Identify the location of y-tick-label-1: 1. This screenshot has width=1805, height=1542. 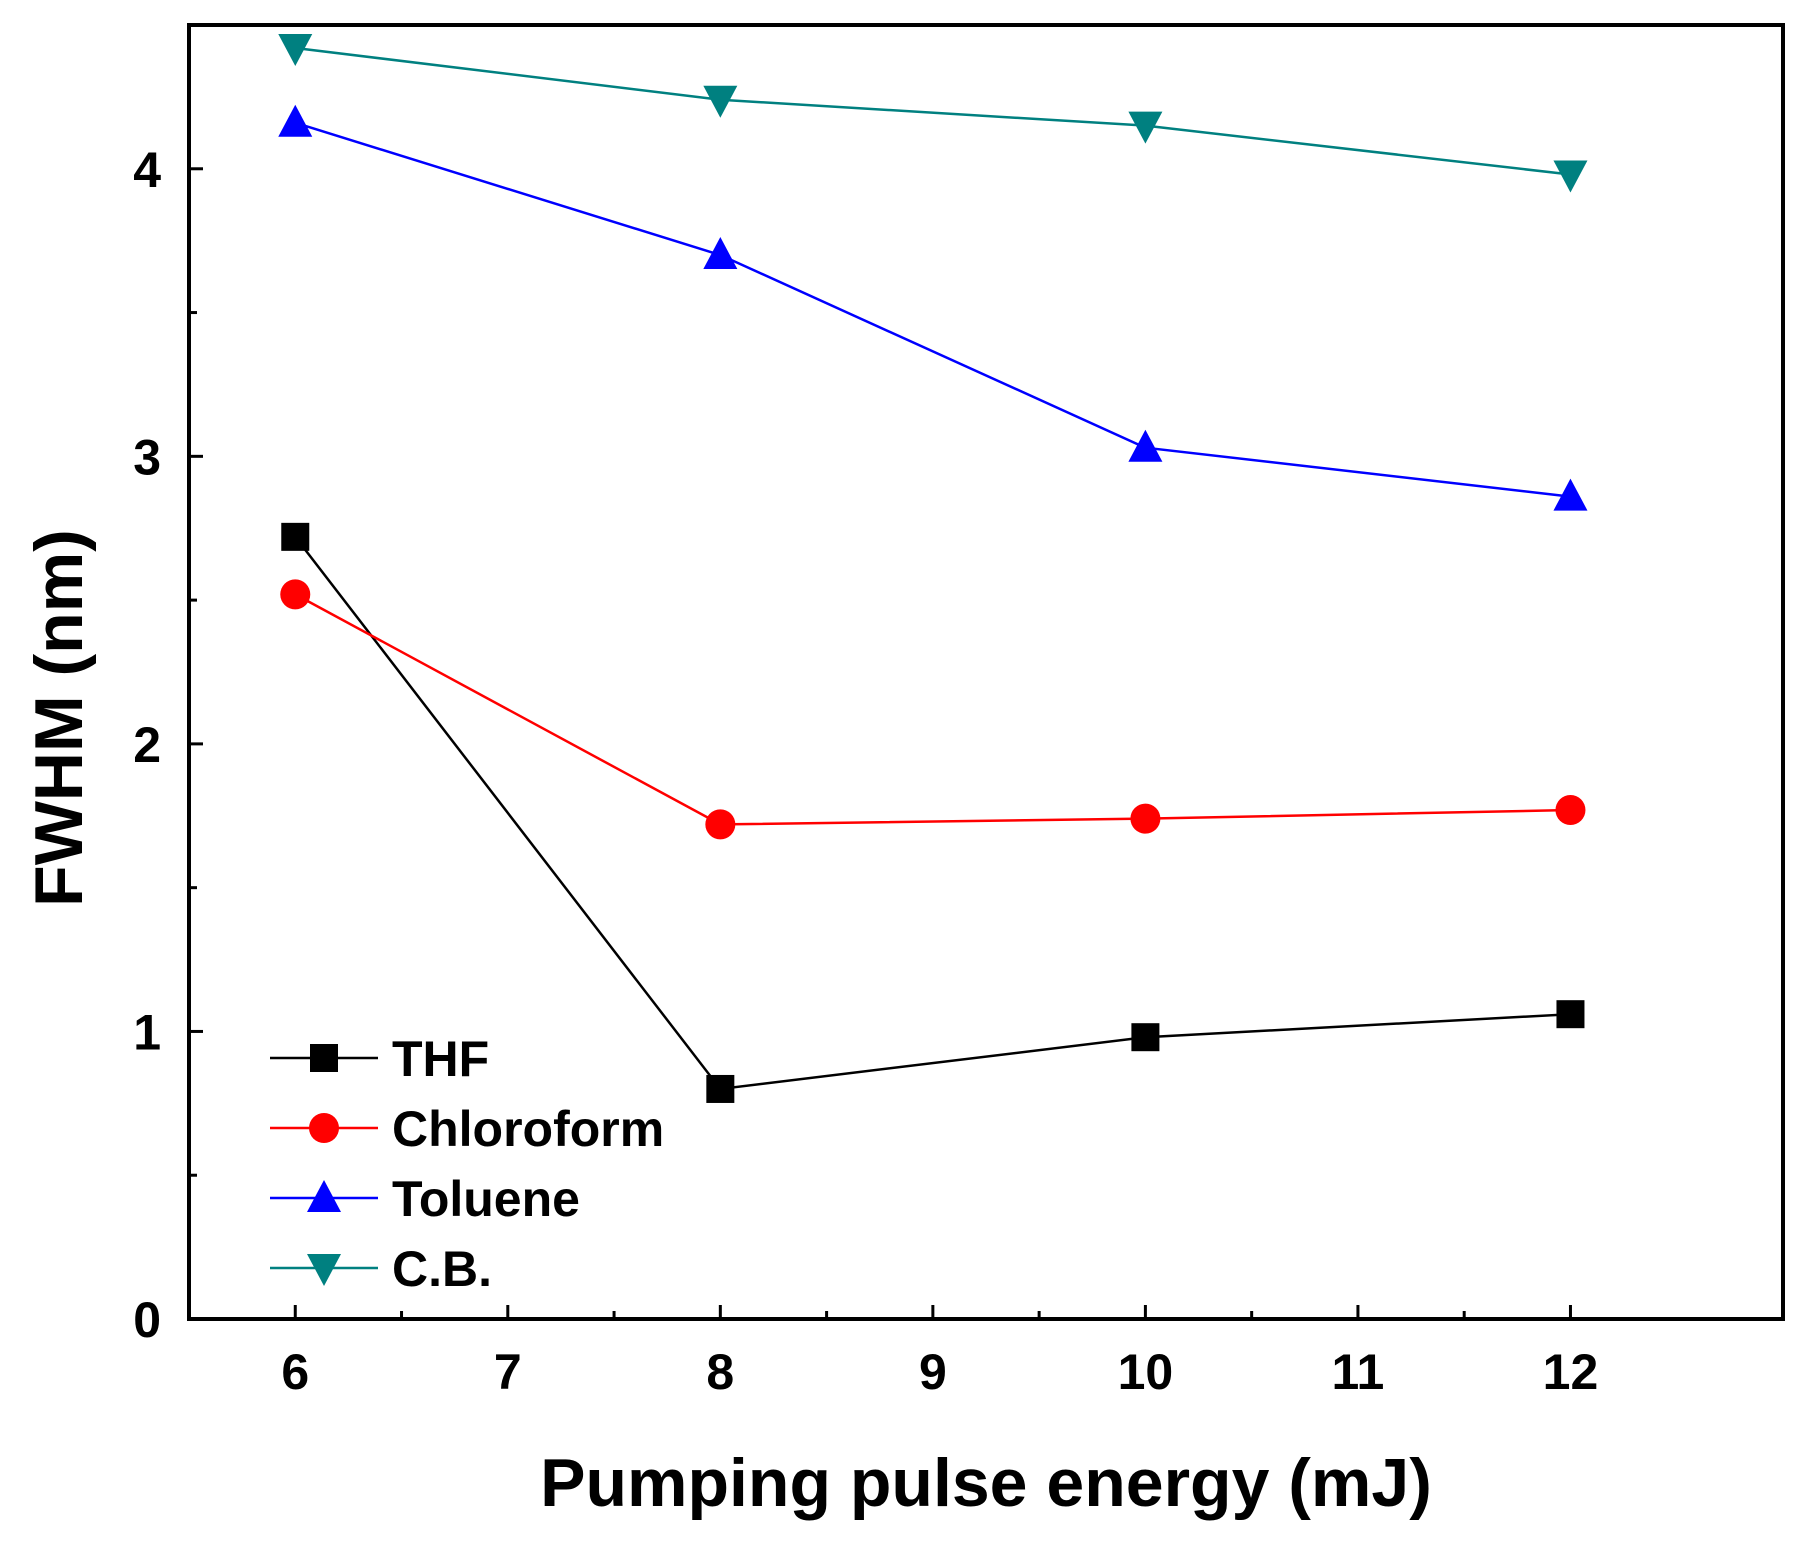
(147, 1032).